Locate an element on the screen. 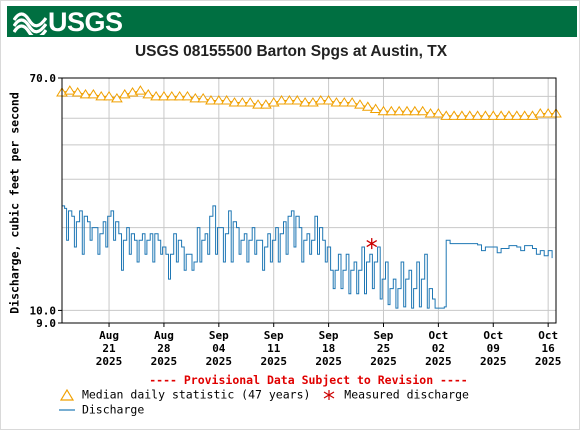 Image resolution: width=580 pixels, height=431 pixels. median-series is located at coordinates (309, 102).